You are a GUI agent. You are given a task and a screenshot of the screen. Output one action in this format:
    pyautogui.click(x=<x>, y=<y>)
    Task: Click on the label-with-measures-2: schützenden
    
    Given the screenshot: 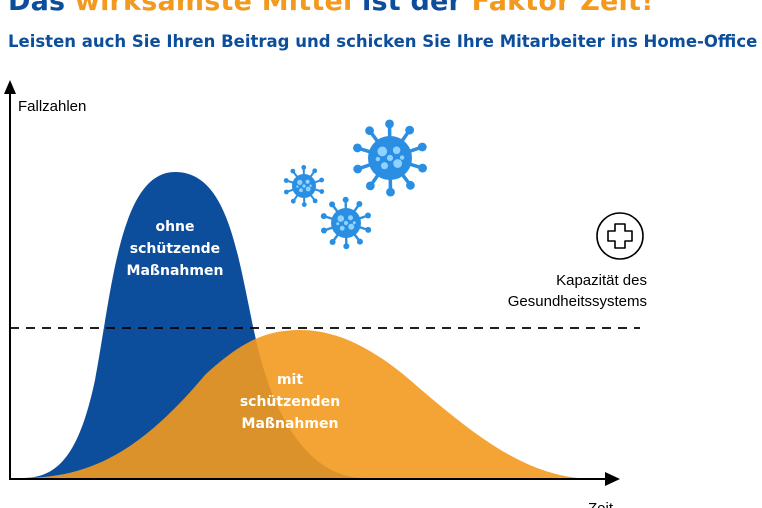 What is the action you would take?
    pyautogui.click(x=290, y=402)
    